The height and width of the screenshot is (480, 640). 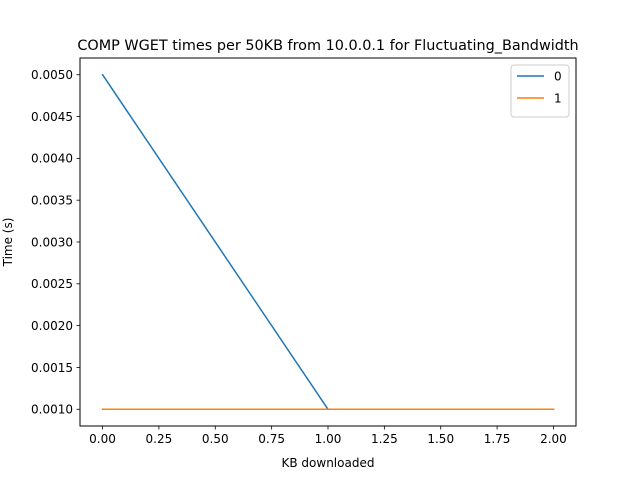 I want to click on legend-label-1: 1, so click(x=558, y=98).